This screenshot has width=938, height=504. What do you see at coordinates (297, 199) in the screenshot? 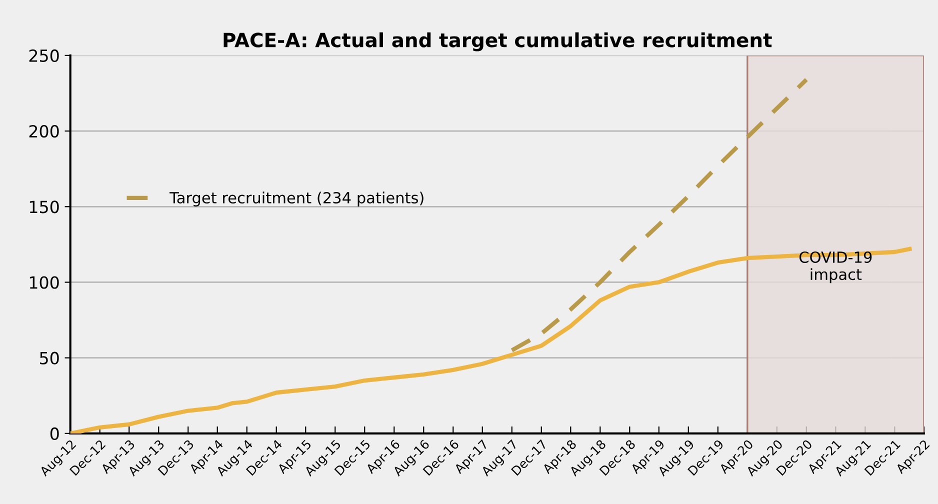
I see `legend-label: Target recruitment (234 patients)` at bounding box center [297, 199].